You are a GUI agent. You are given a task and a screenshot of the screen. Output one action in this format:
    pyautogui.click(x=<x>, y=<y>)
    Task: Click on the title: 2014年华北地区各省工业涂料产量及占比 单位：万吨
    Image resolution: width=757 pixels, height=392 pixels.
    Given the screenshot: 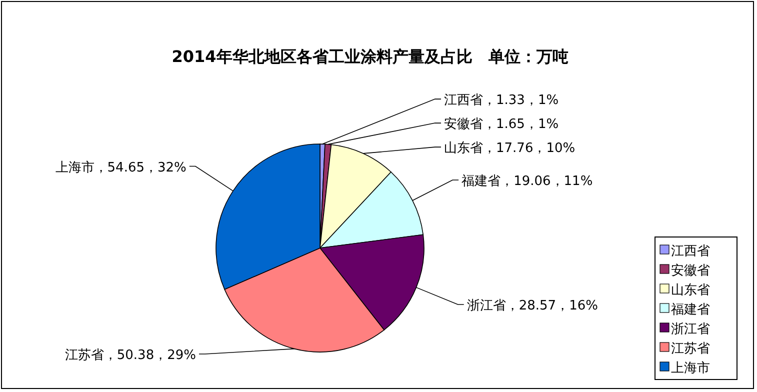 What is the action you would take?
    pyautogui.click(x=370, y=56)
    